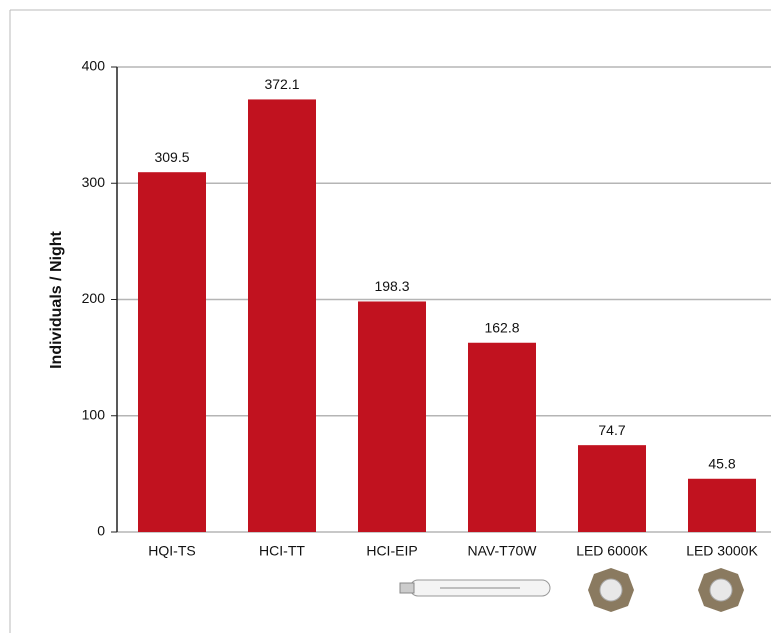 The height and width of the screenshot is (633, 771). I want to click on x-tick-label: LED 3000K, so click(722, 551).